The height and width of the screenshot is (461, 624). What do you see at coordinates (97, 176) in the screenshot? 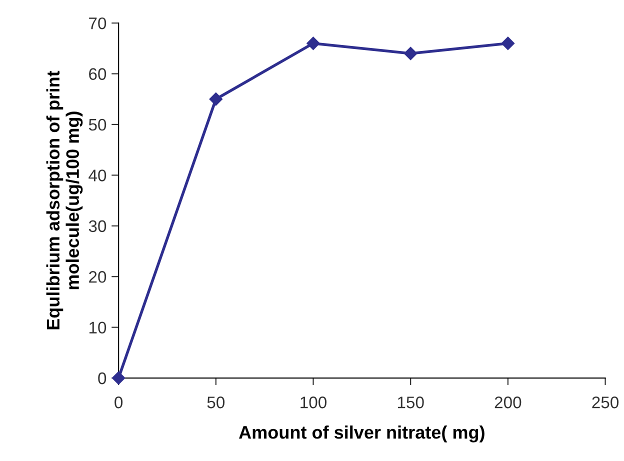
I see `y-tick-label: 40` at bounding box center [97, 176].